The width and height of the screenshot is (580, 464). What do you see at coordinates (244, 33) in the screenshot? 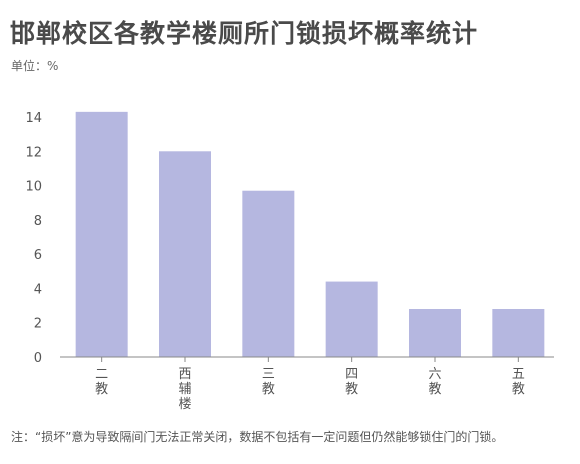
I see `chart-title: 邯郸校区各教学楼厕所门锁损坏概率统计` at bounding box center [244, 33].